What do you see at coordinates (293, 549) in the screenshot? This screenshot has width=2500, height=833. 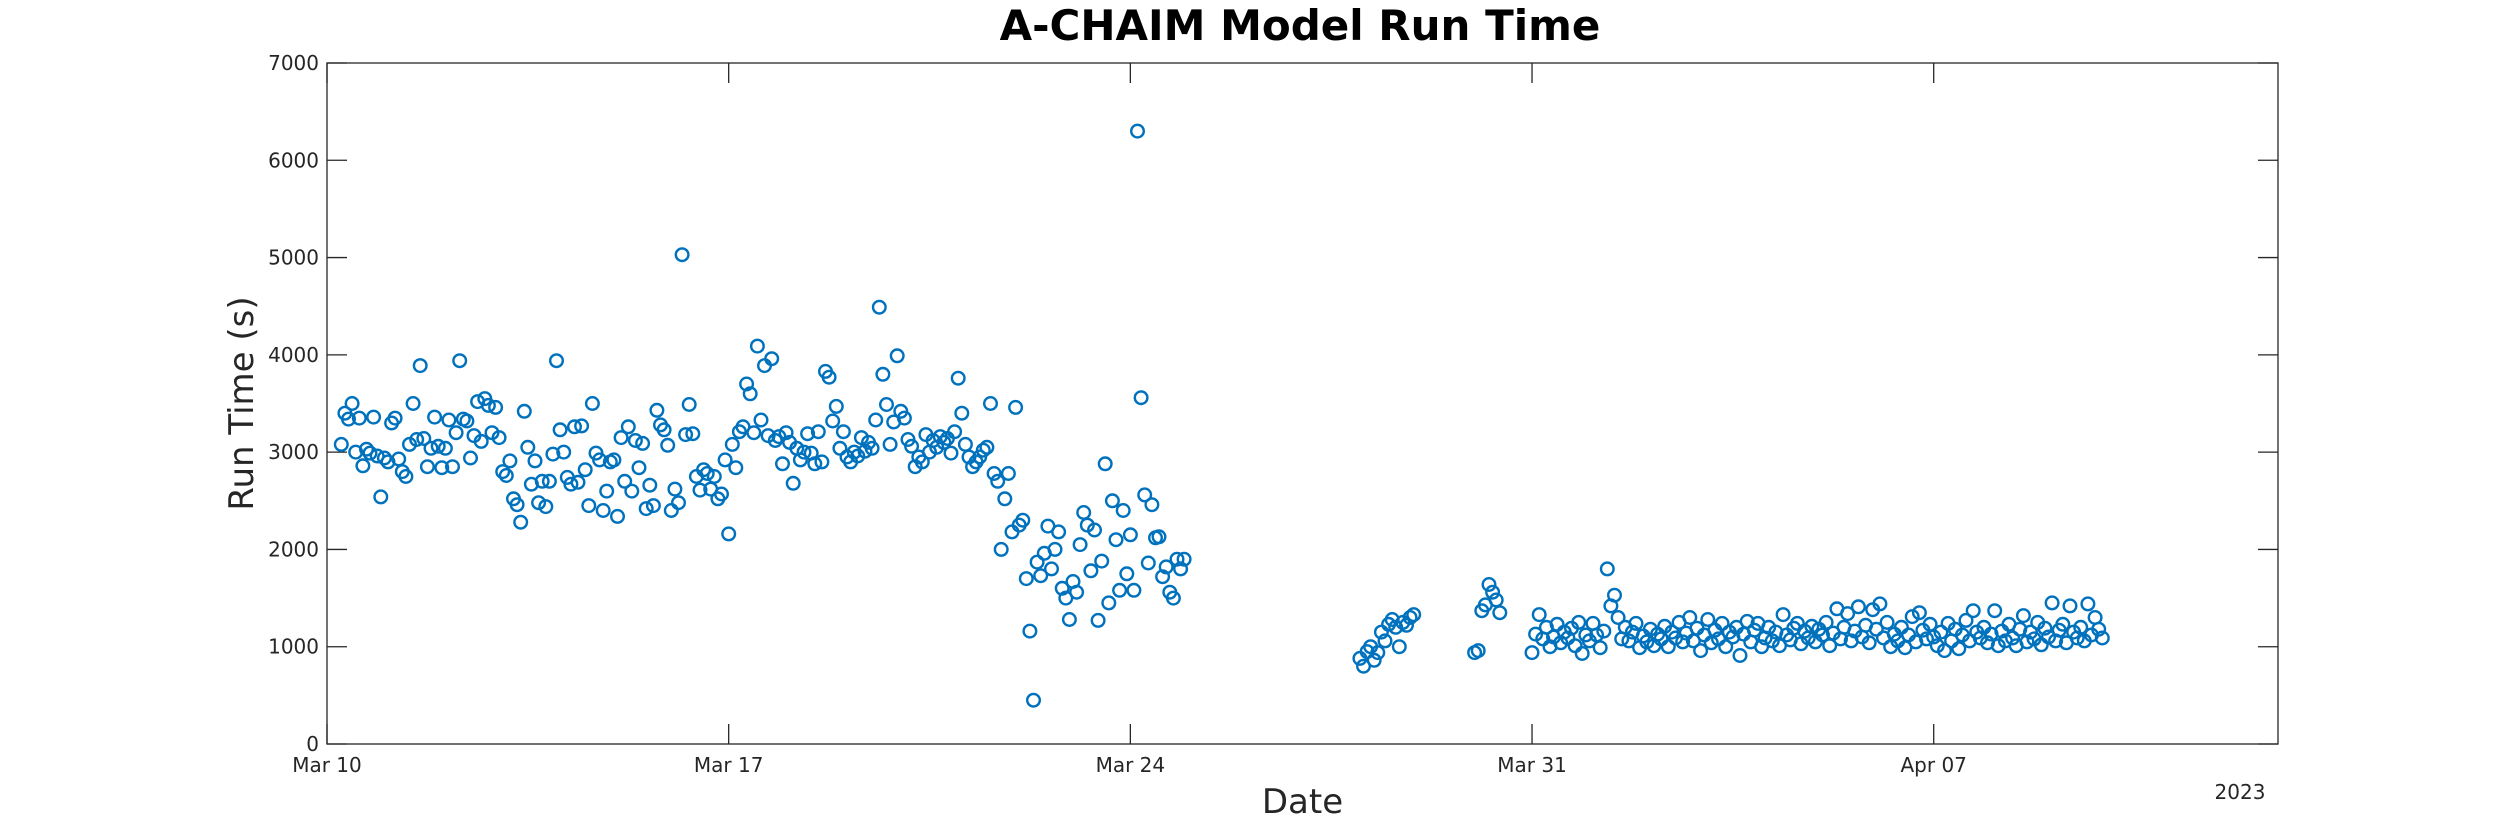 I see `y-tick-label: 2000` at bounding box center [293, 549].